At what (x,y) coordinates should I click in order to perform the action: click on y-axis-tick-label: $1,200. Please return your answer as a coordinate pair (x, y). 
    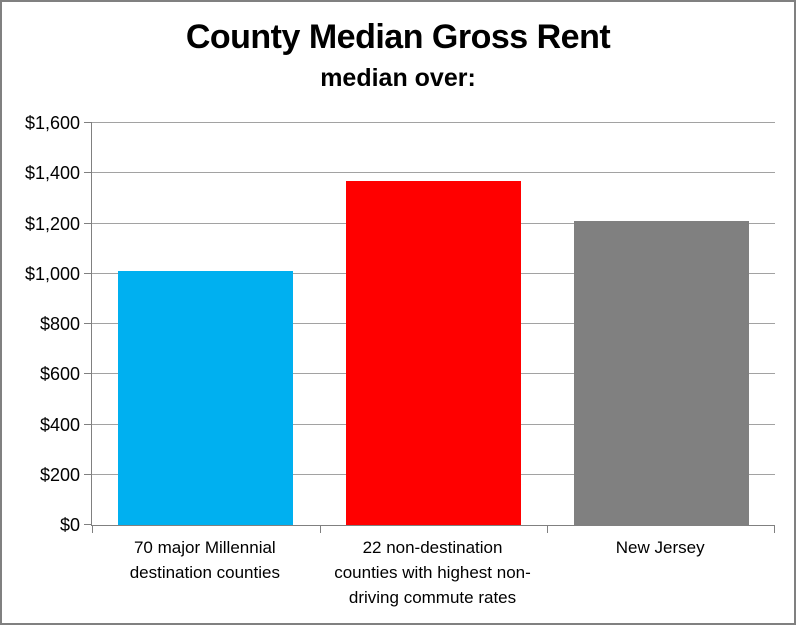
    Looking at the image, I should click on (52, 223).